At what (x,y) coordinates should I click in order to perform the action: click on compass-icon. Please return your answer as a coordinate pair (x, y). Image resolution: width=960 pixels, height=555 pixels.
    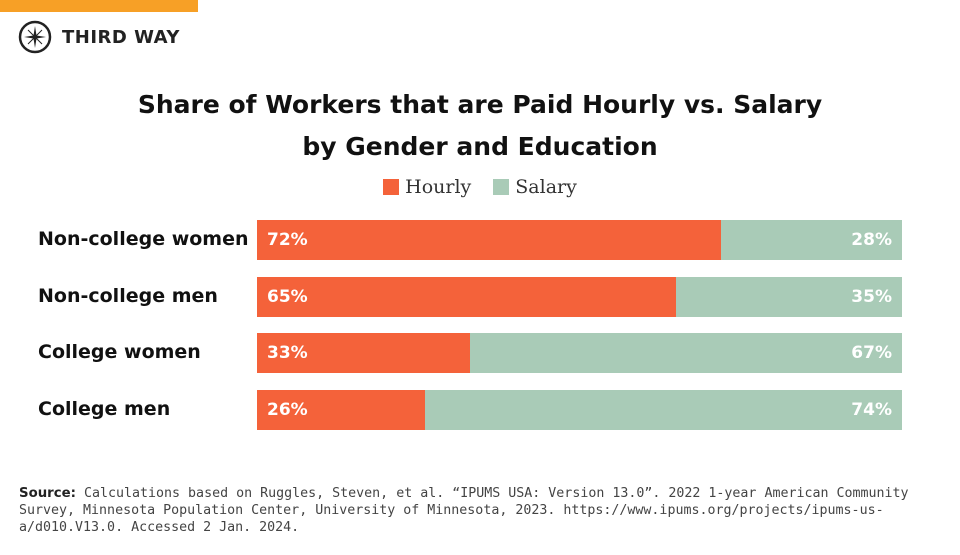
    Looking at the image, I should click on (35, 37).